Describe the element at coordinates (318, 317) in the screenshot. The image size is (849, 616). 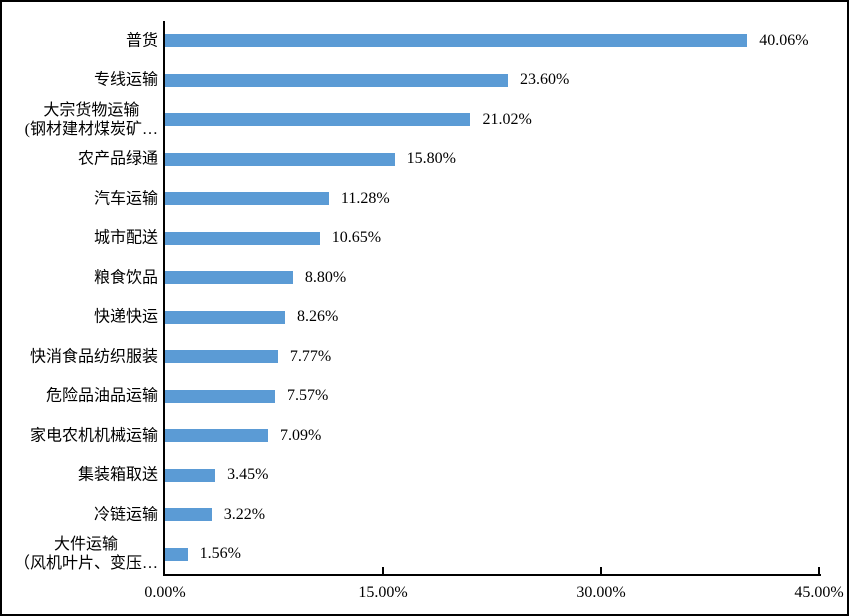
I see `value-label: 8.26%` at that location.